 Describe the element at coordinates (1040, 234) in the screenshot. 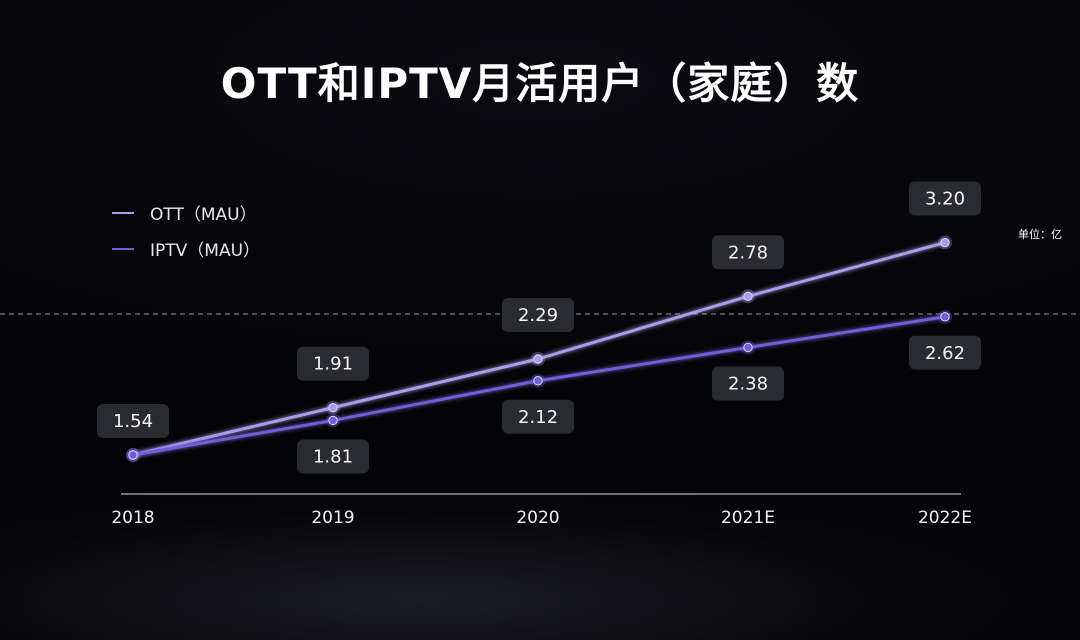

I see `unit-label: 单位：亿` at that location.